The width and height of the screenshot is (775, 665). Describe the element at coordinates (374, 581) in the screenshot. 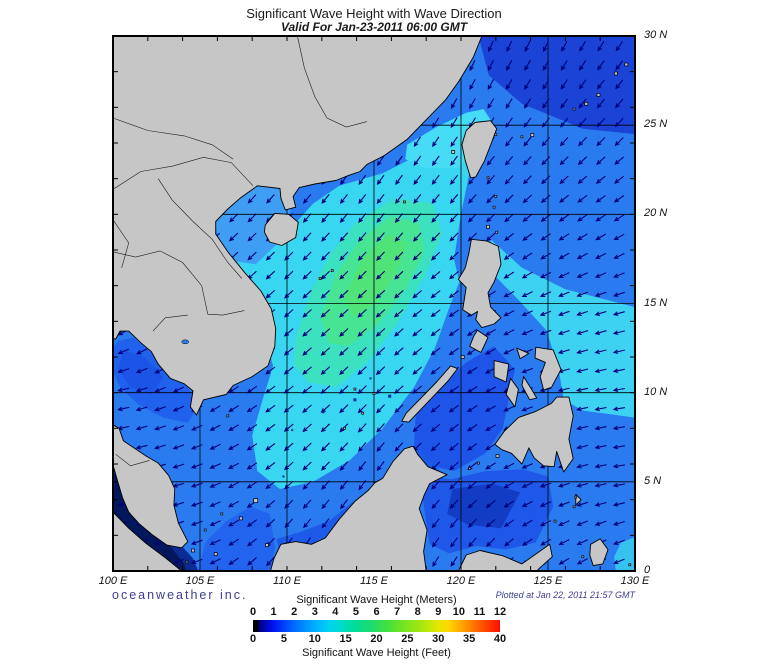

I see `lon-label: 115 E` at that location.